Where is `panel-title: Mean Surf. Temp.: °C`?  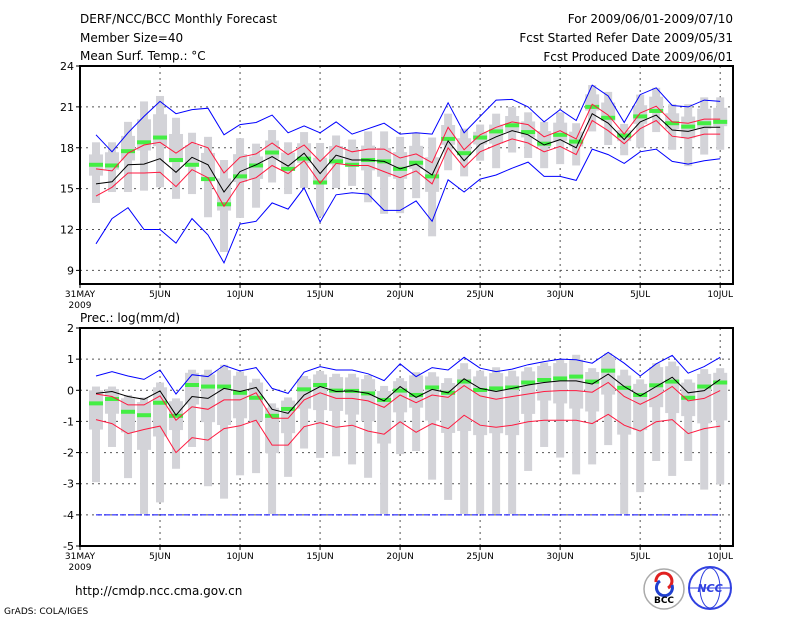
panel-title: Mean Surf. Temp.: °C is located at coordinates (143, 56).